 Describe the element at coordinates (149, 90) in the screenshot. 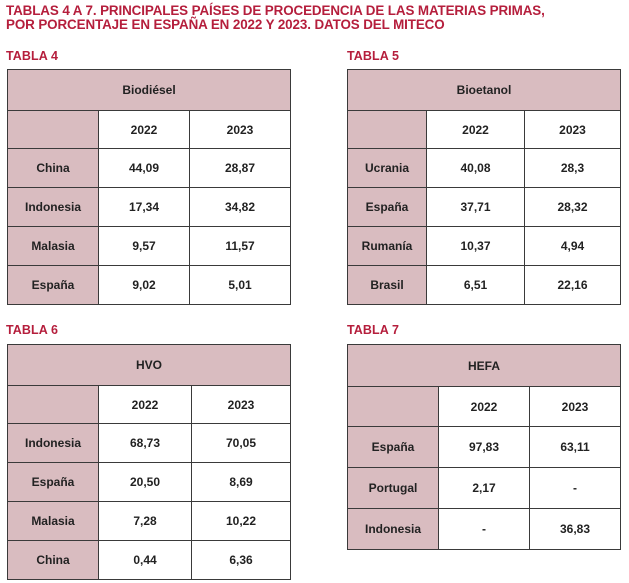

I see `table-header: Biodiésel` at that location.